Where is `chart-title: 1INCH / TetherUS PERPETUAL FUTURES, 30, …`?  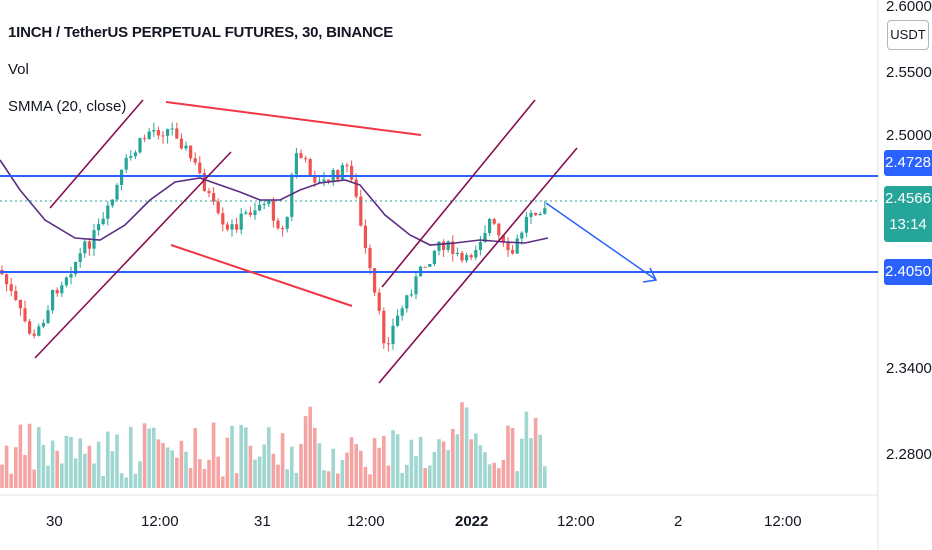
chart-title: 1INCH / TetherUS PERPETUAL FUTURES, 30, … is located at coordinates (201, 32).